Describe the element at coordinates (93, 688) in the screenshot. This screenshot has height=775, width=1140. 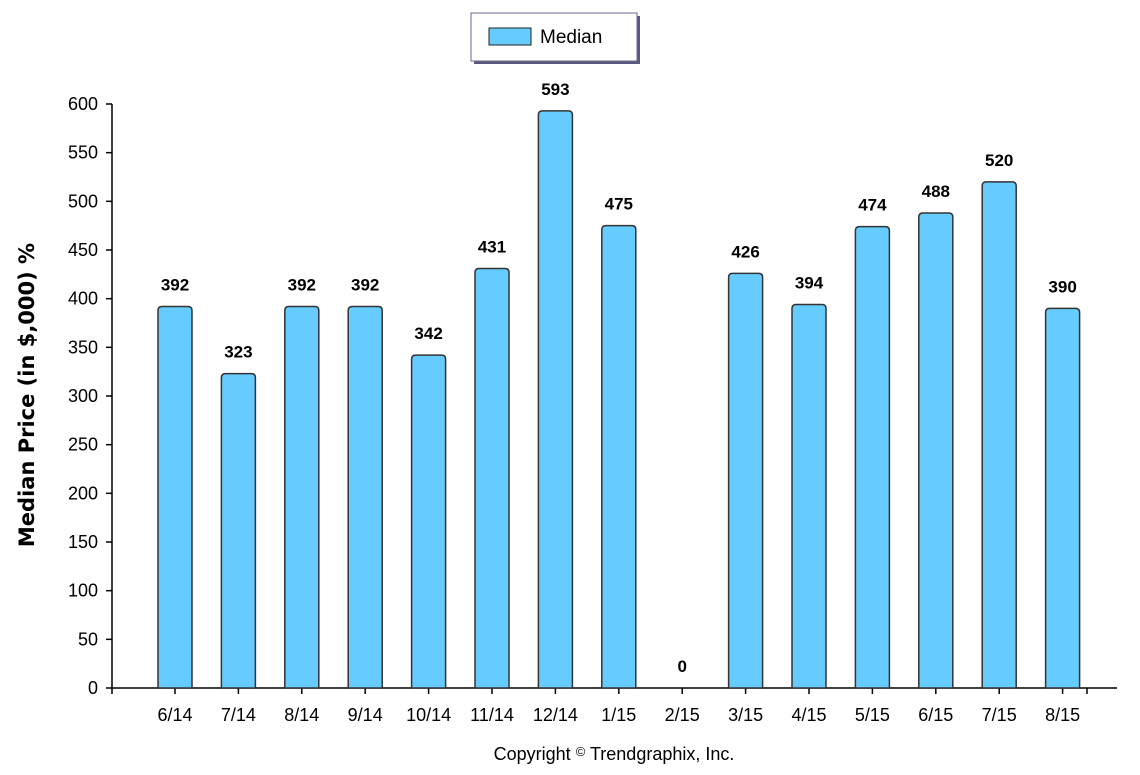
I see `y-tick-label: 0` at that location.